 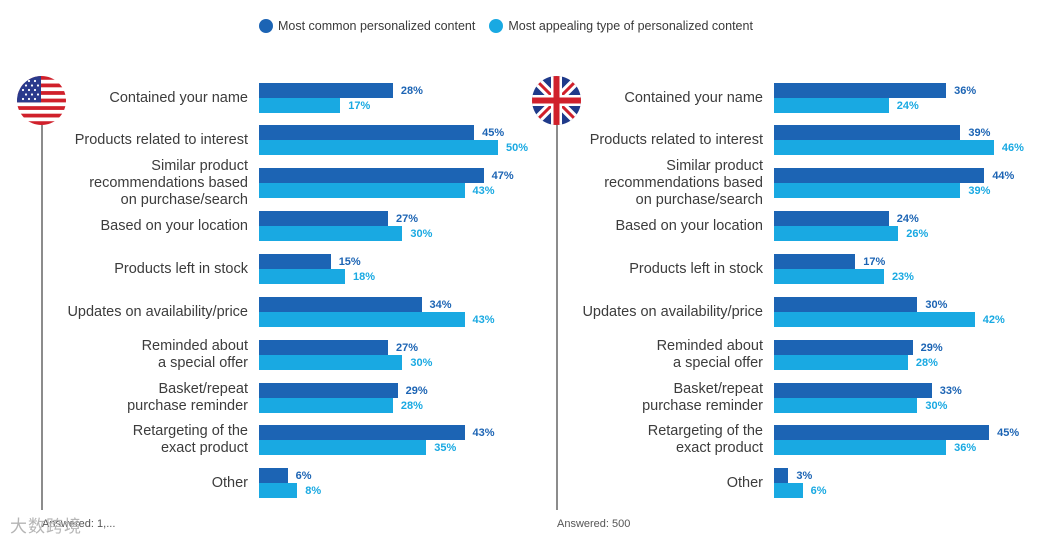 What do you see at coordinates (181, 268) in the screenshot?
I see `us-category-label: Products left in stock` at bounding box center [181, 268].